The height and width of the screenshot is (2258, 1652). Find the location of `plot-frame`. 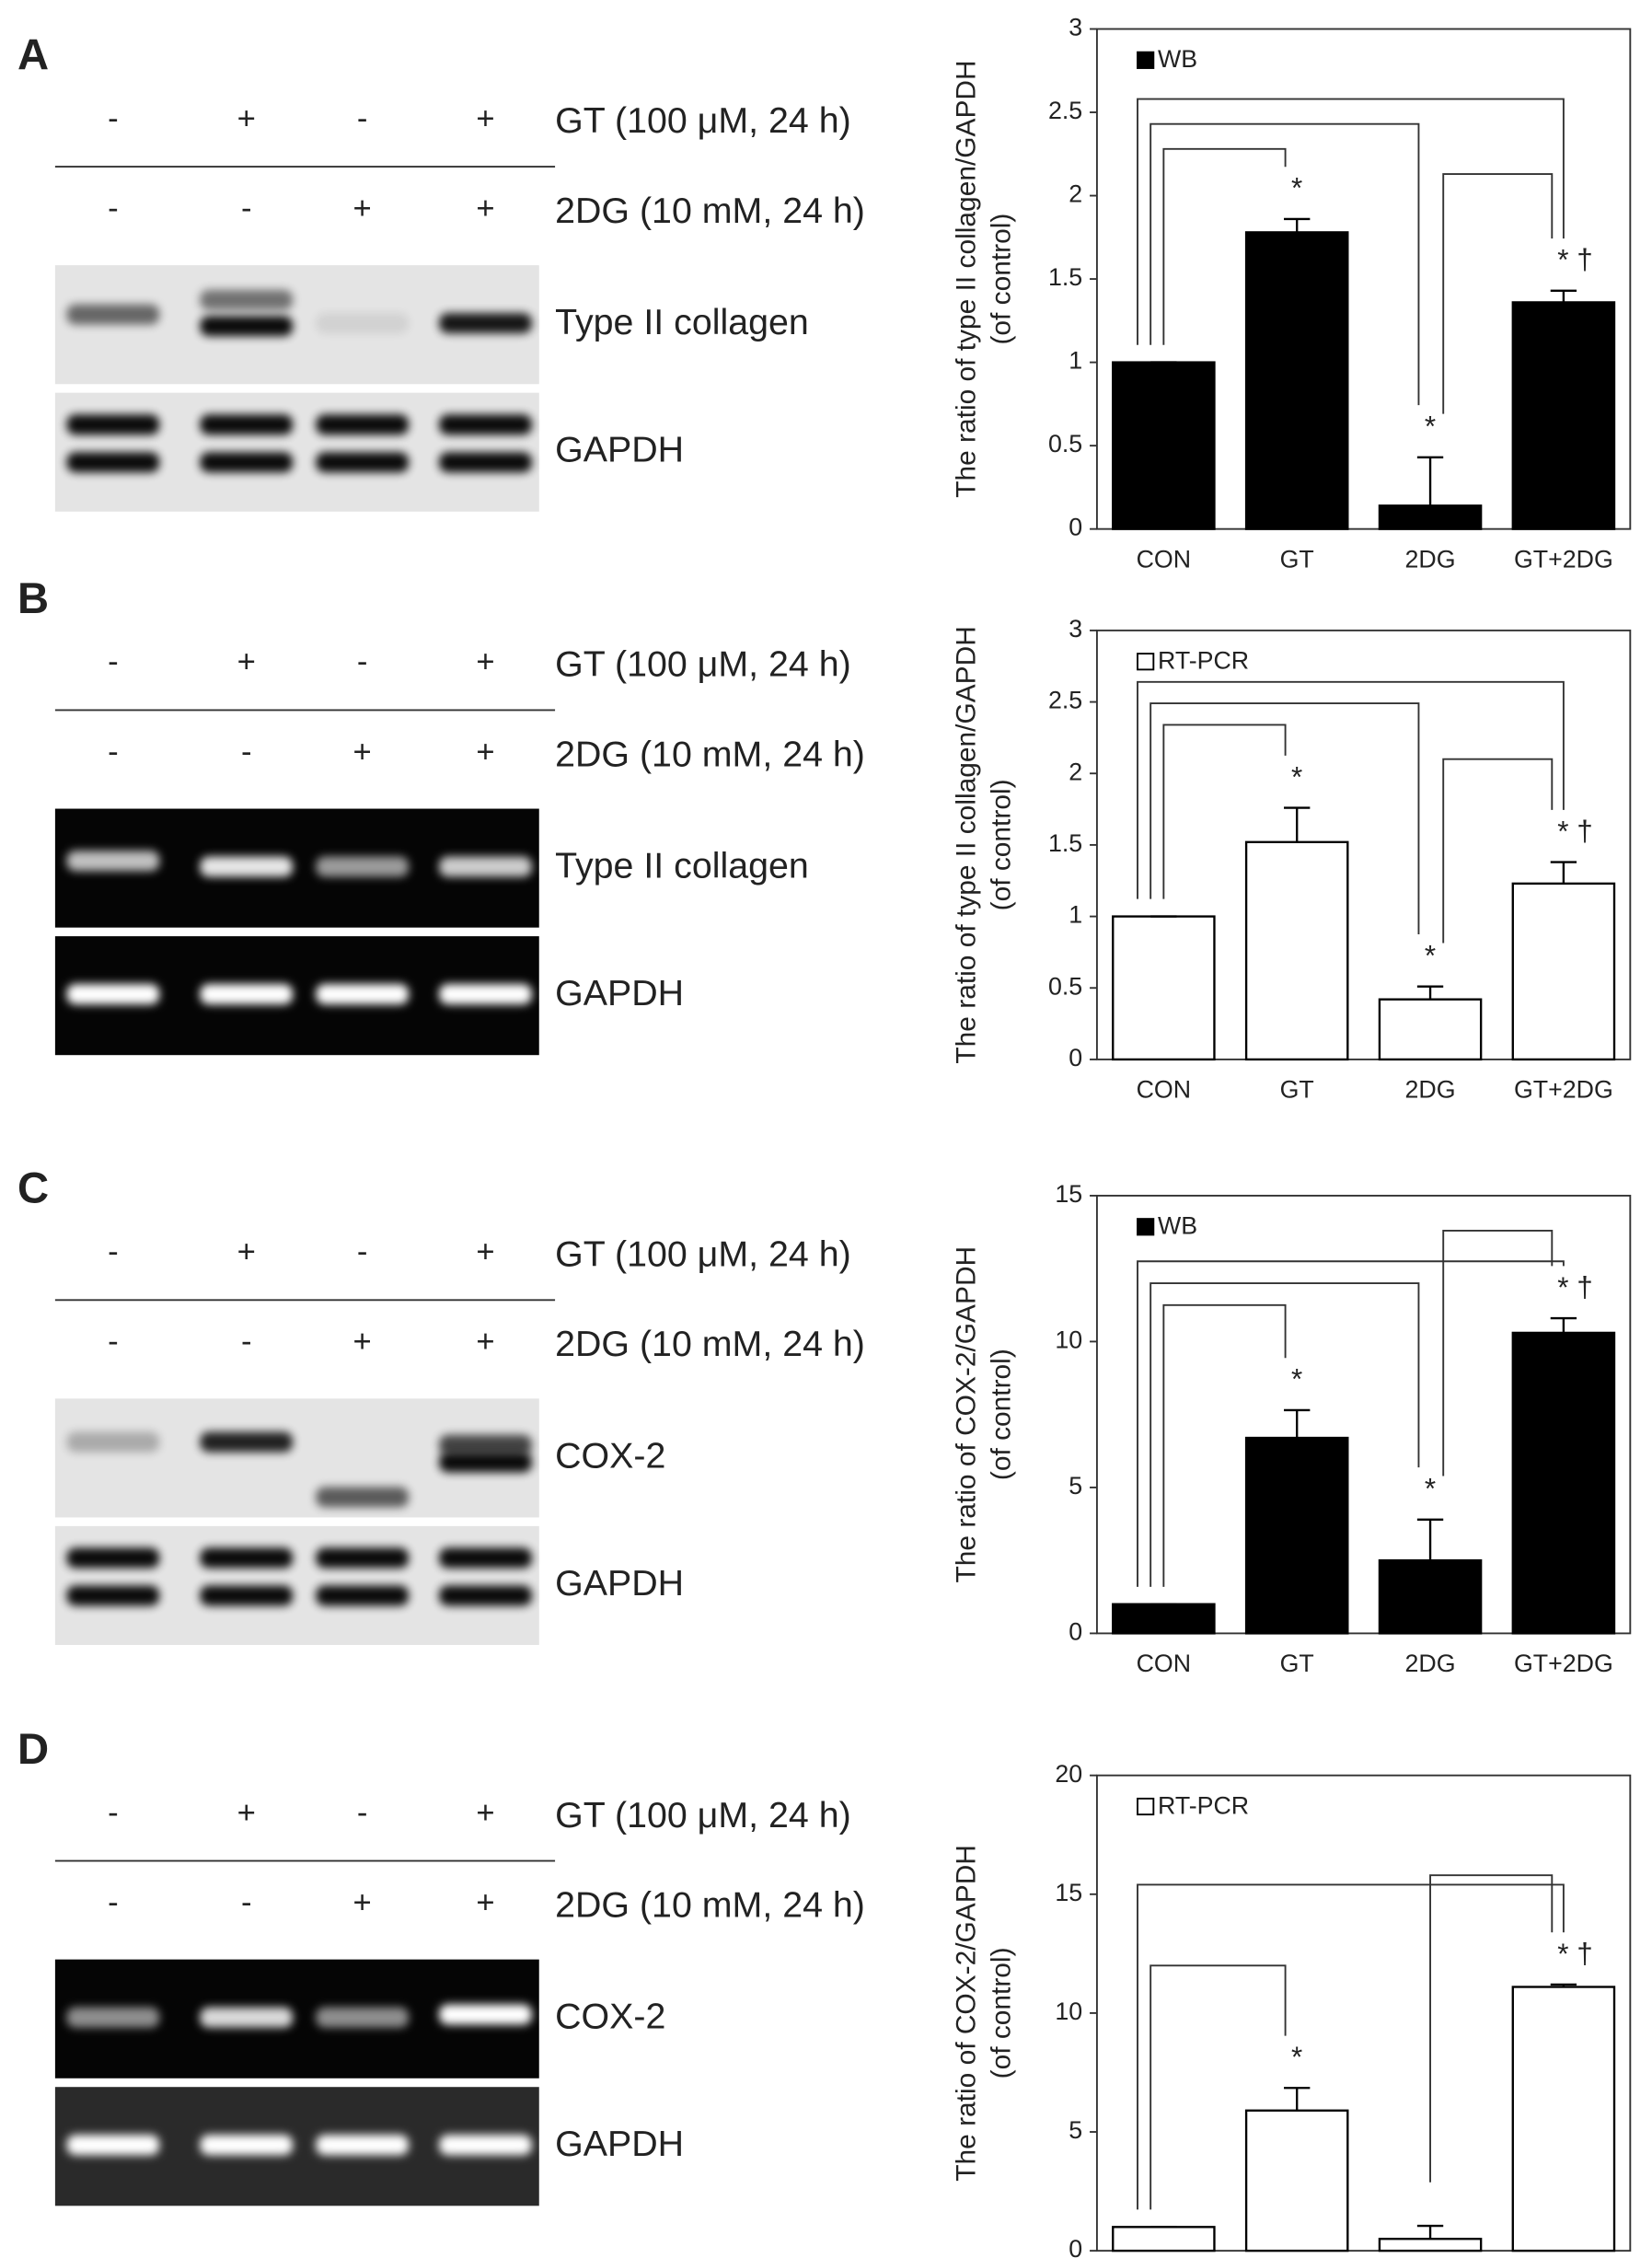

plot-frame is located at coordinates (1363, 1414).